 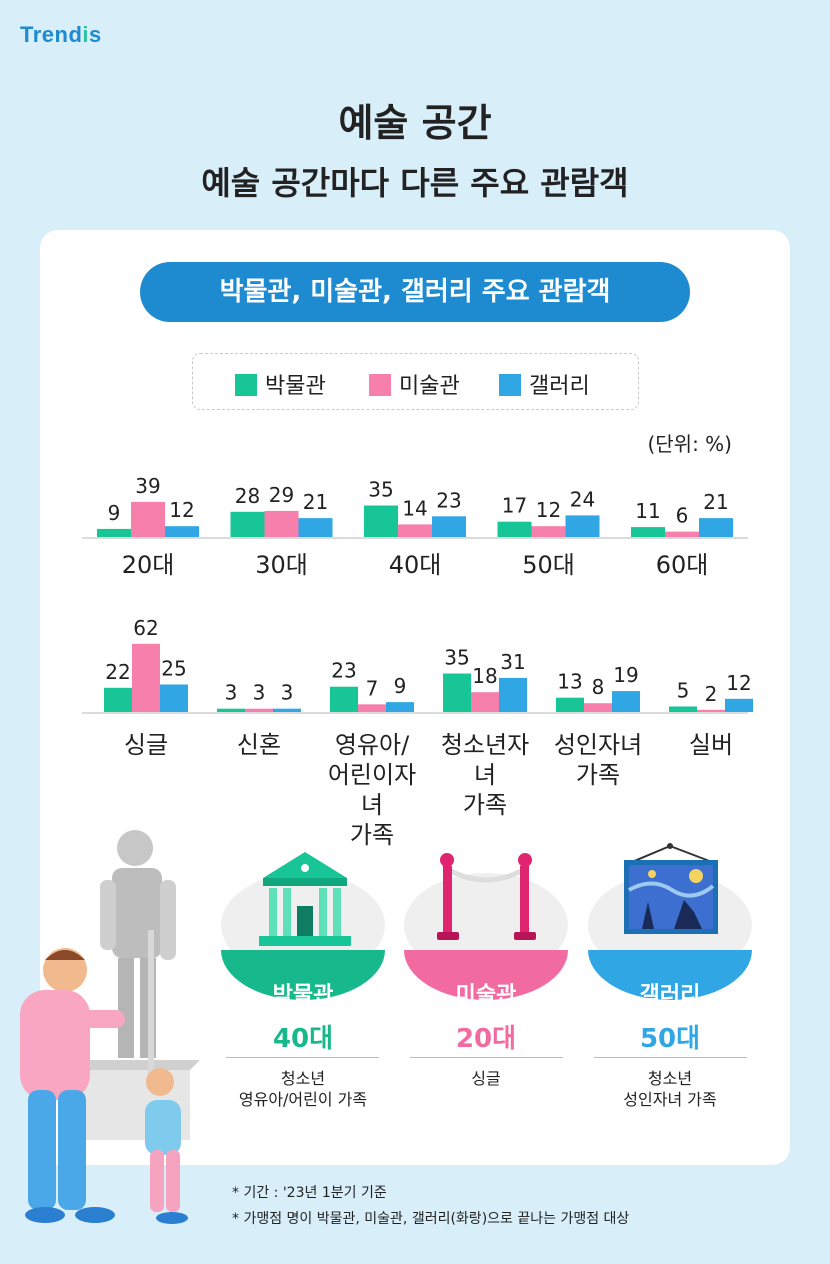 What do you see at coordinates (671, 888) in the screenshot?
I see `framed-painting-icon` at bounding box center [671, 888].